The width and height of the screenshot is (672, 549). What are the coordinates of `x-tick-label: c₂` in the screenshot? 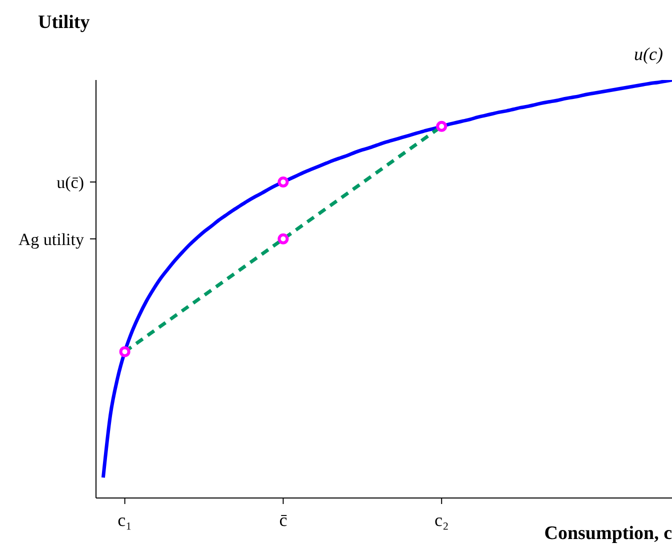 It's located at (441, 520).